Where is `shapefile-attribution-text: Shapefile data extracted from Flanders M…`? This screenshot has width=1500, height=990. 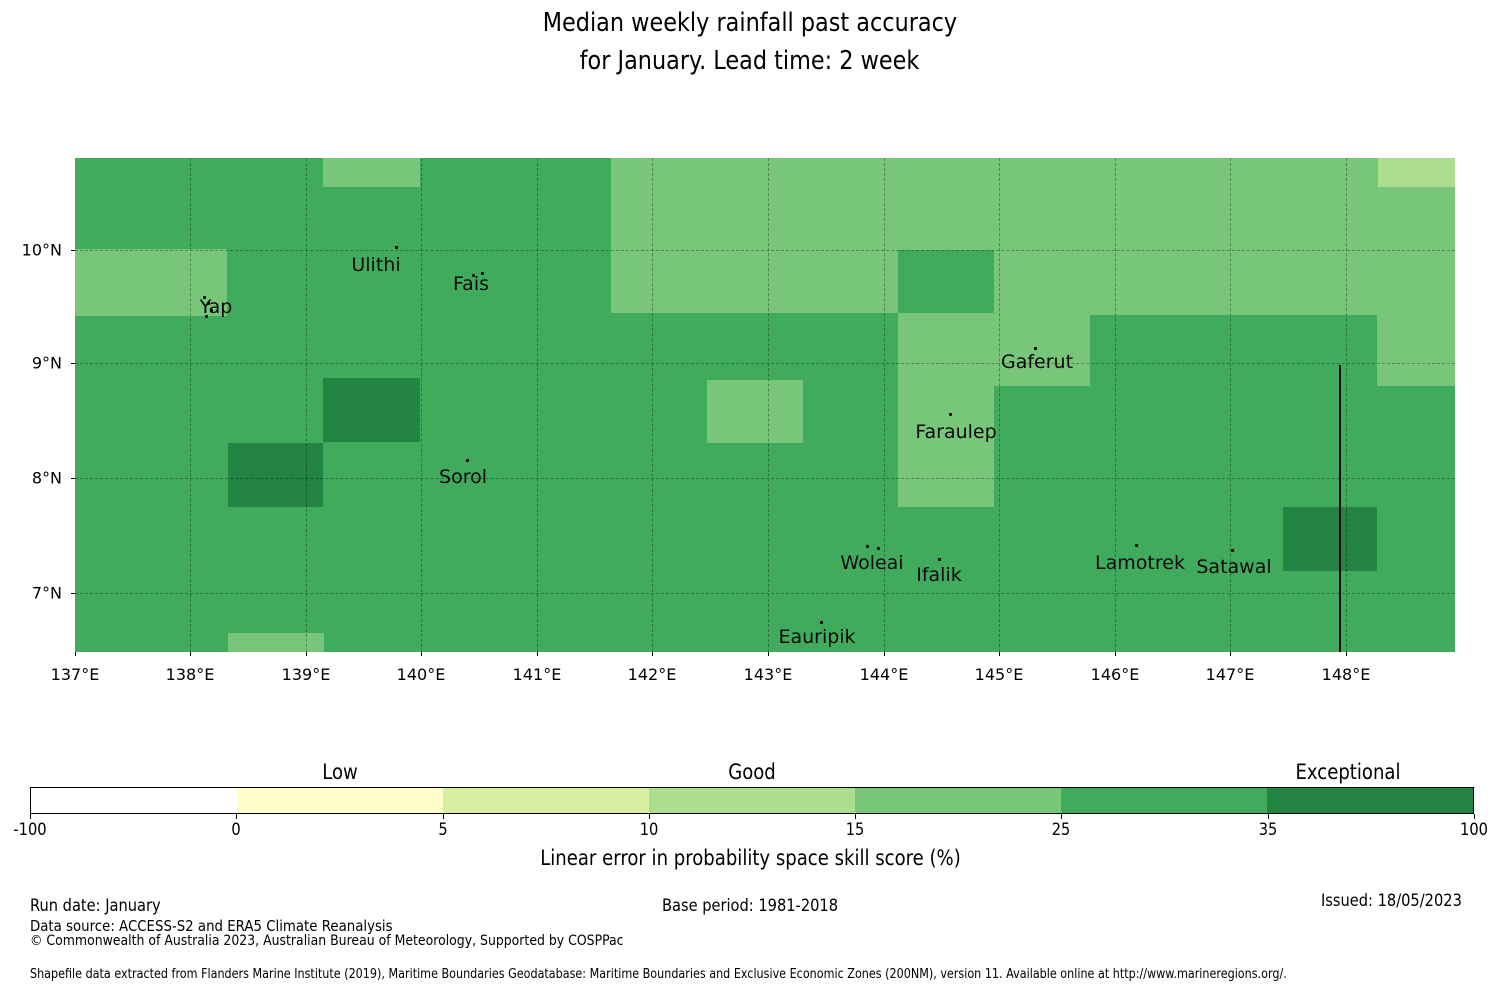
shapefile-attribution-text: Shapefile data extracted from Flanders M… is located at coordinates (658, 974).